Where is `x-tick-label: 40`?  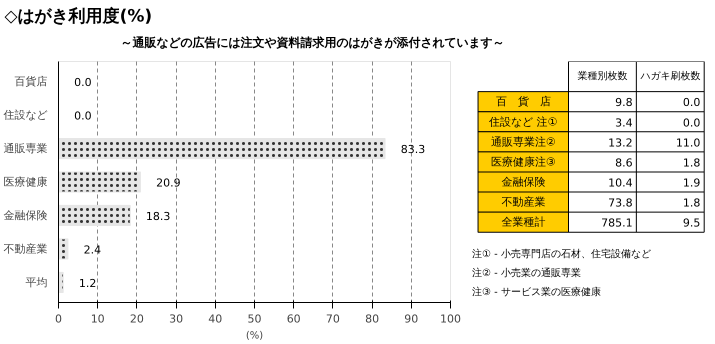
x-tick-label: 40 is located at coordinates (215, 319).